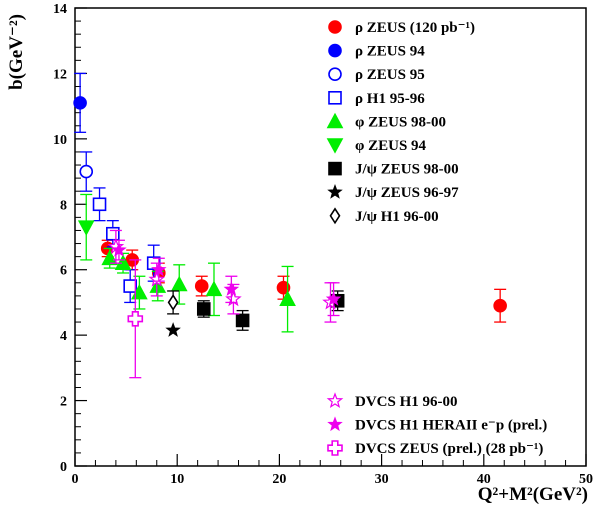  Describe the element at coordinates (279, 479) in the screenshot. I see `x-tick-label: 20` at that location.